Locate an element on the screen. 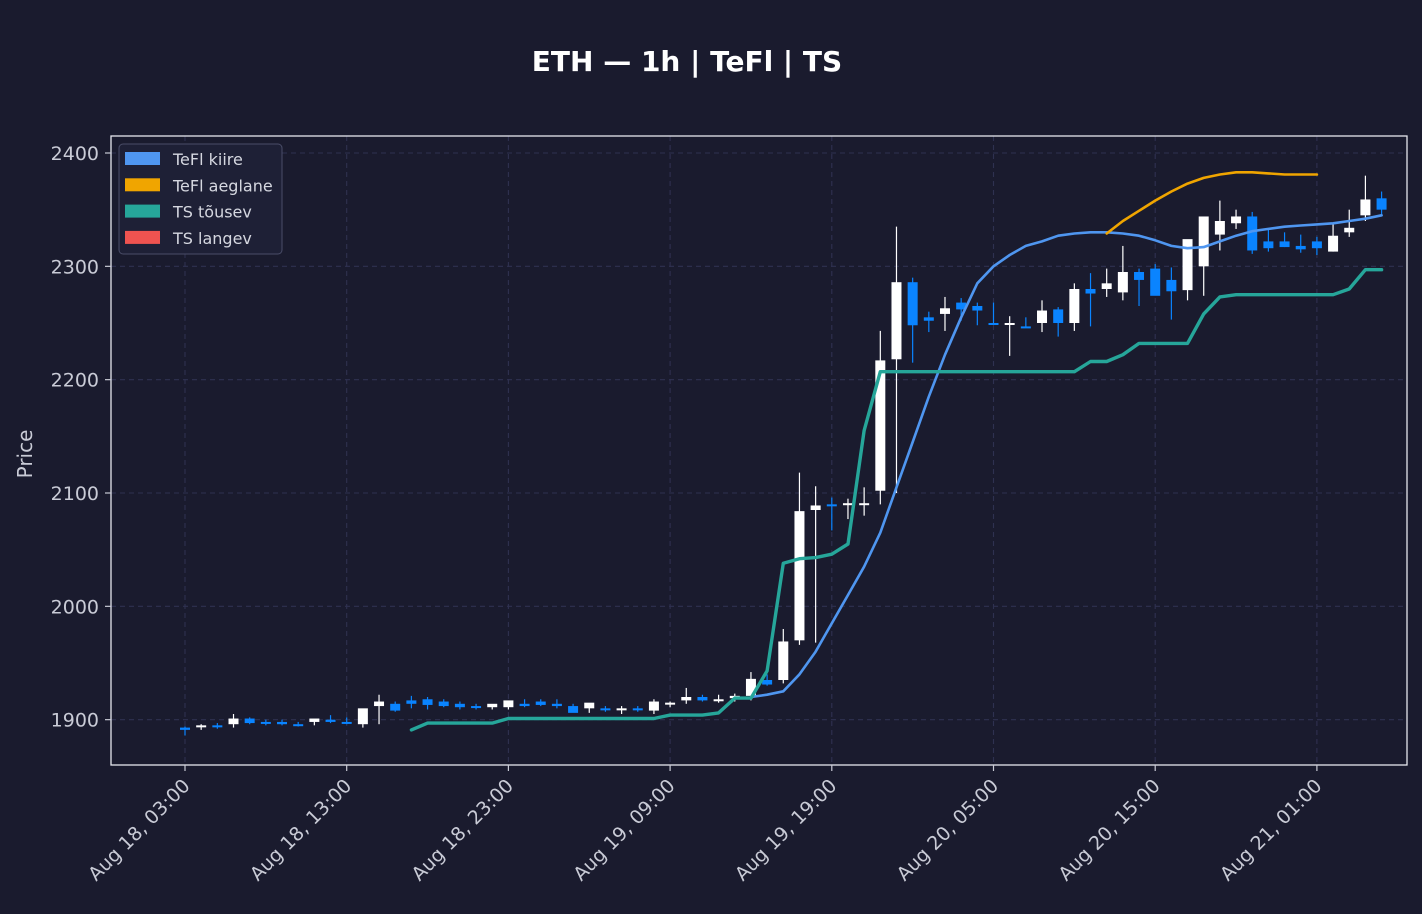 The width and height of the screenshot is (1422, 914). y-tick-label: 1900 is located at coordinates (75, 721).